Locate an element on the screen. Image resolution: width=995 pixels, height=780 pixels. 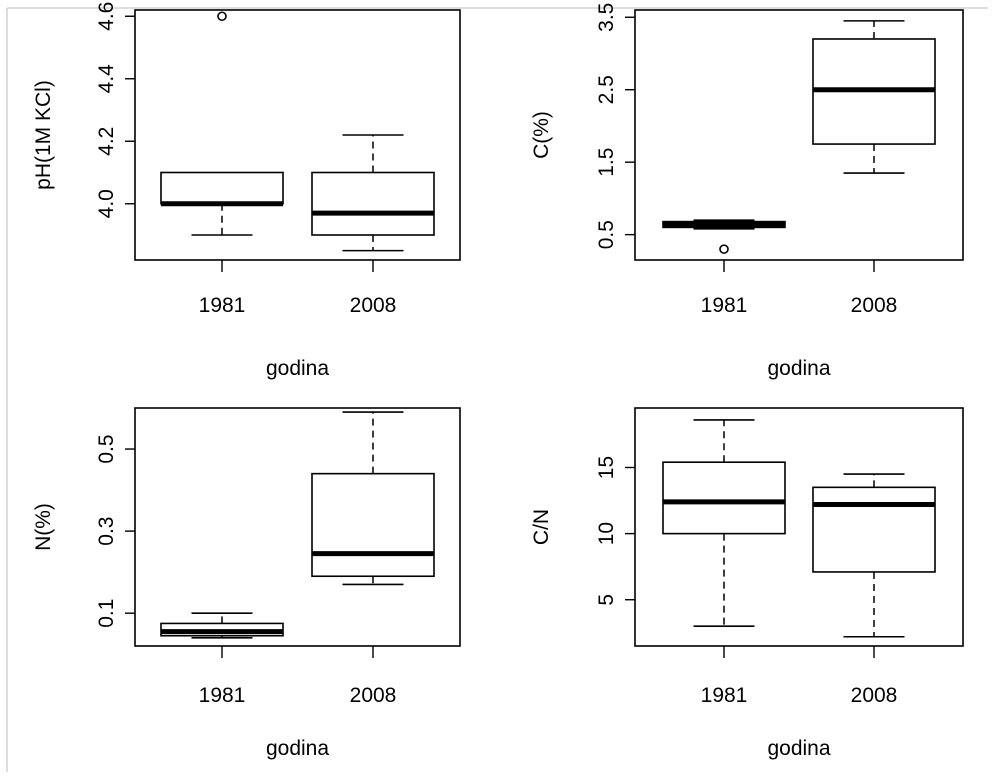
y-tick-label: 4.6 is located at coordinates (106, 16).